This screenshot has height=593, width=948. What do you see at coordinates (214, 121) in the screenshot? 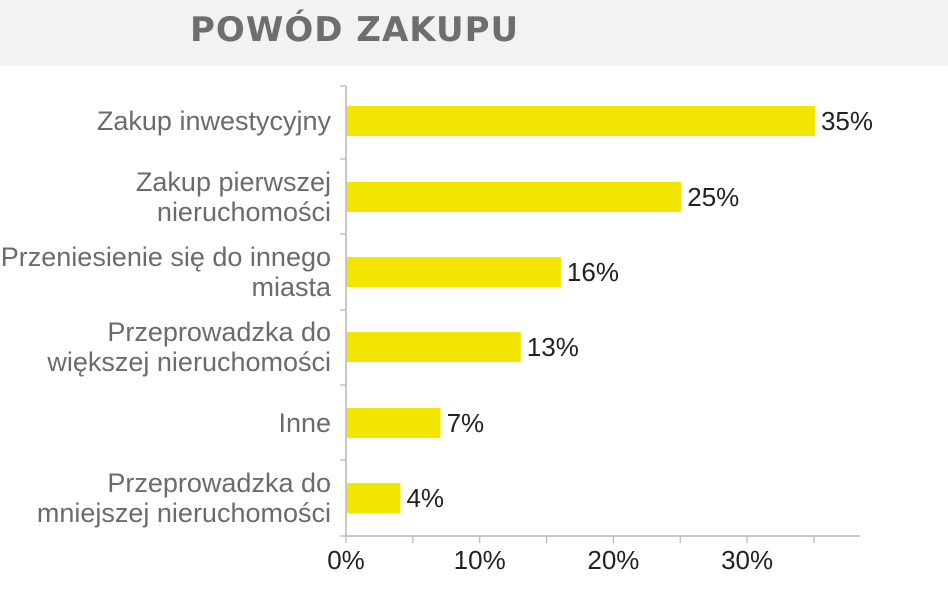
I see `category-label: Zakup inwestycyjny` at bounding box center [214, 121].